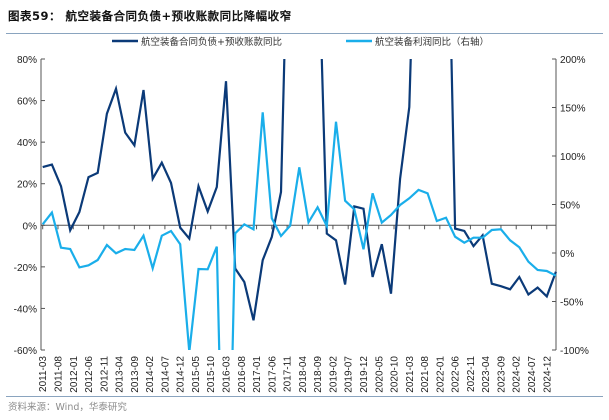 This screenshot has height=420, width=609. What do you see at coordinates (501, 374) in the screenshot?
I see `x-axis-tick-label: 2023-09` at bounding box center [501, 374].